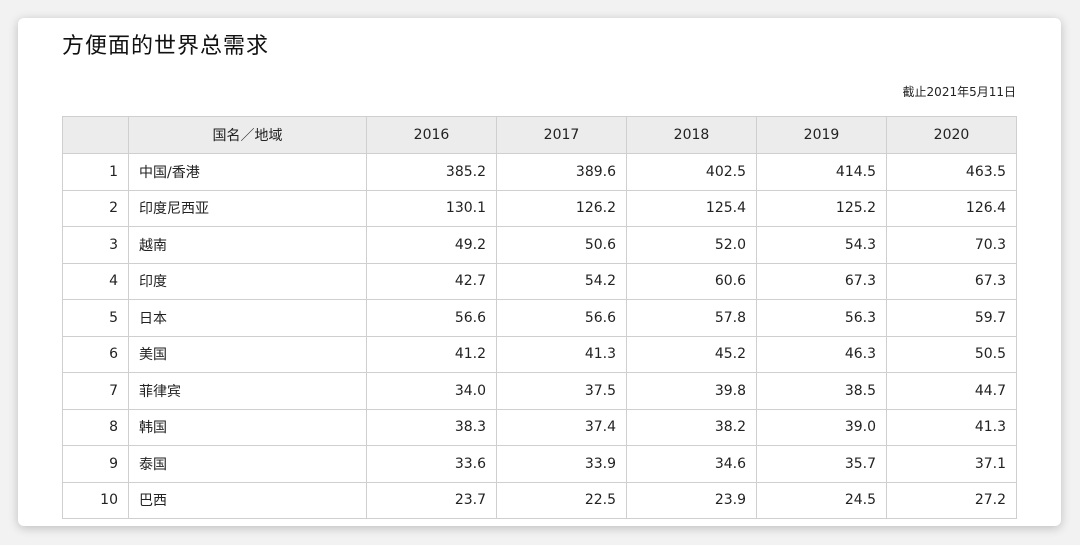 The image size is (1080, 545). I want to click on value-2016-cell: 385.2, so click(431, 172).